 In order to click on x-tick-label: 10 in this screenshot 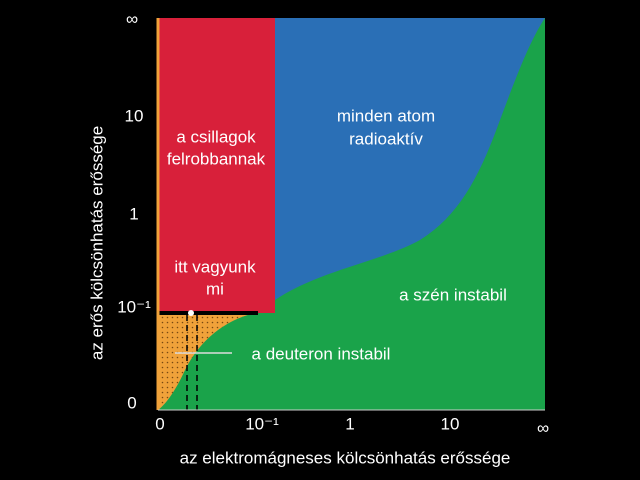, I will do `click(450, 423)`.